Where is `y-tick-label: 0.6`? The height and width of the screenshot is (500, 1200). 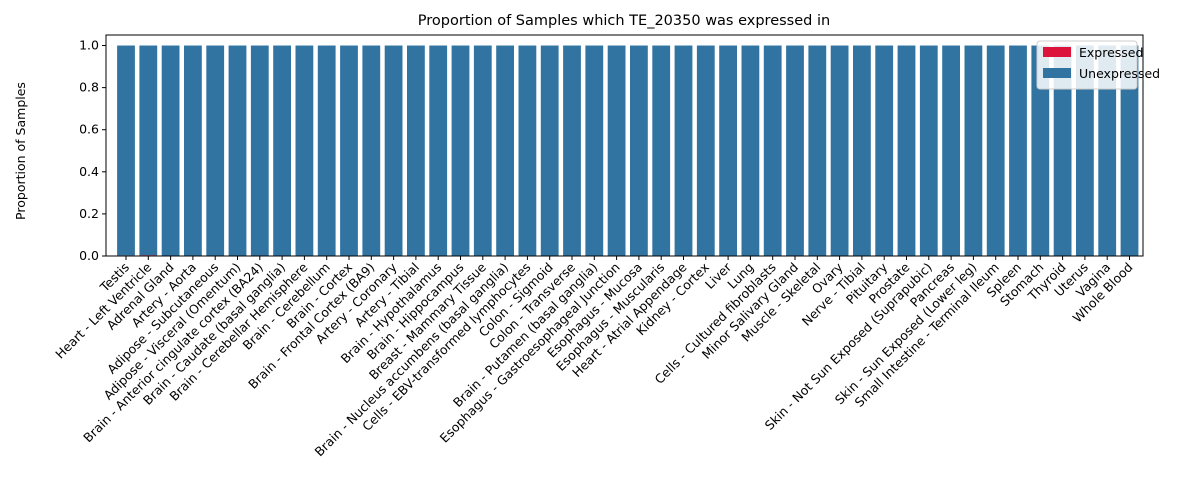 y-tick-label: 0.6 is located at coordinates (89, 129).